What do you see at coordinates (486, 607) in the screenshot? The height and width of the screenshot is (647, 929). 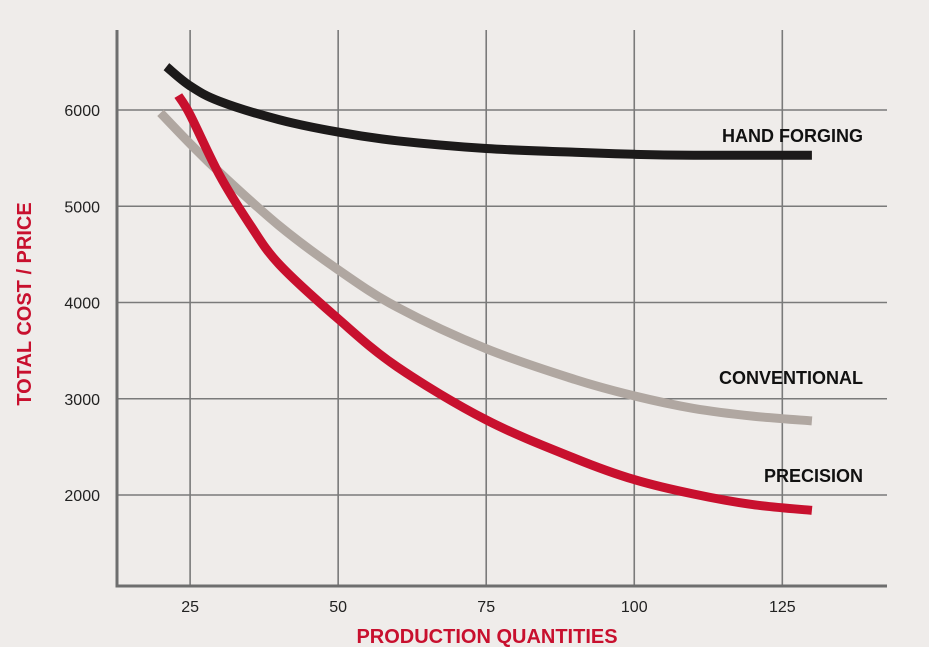 I see `x-tick-label: 75` at bounding box center [486, 607].